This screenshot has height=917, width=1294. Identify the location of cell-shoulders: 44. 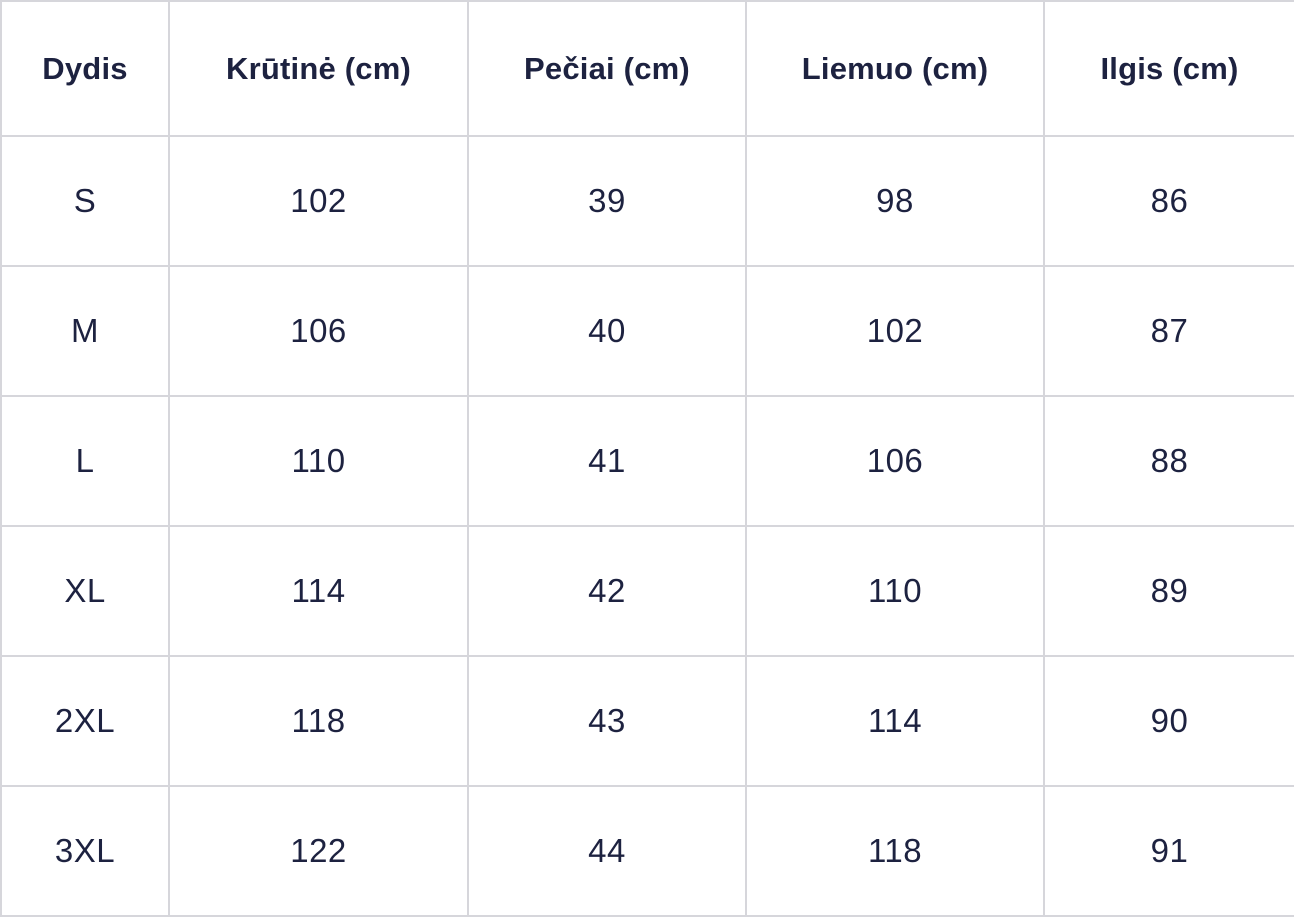
(607, 851).